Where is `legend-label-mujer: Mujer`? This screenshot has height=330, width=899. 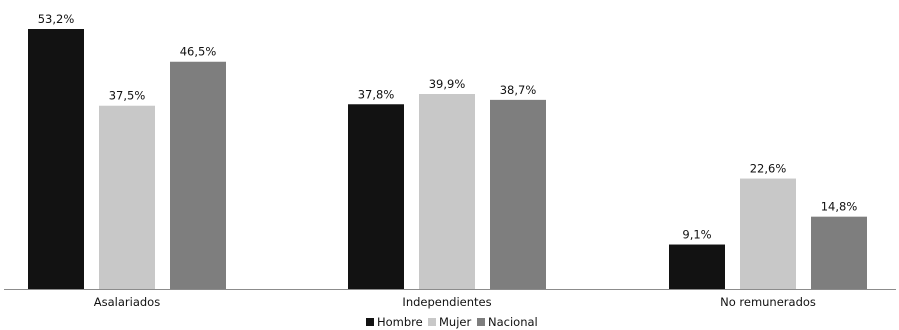 legend-label-mujer: Mujer is located at coordinates (455, 322).